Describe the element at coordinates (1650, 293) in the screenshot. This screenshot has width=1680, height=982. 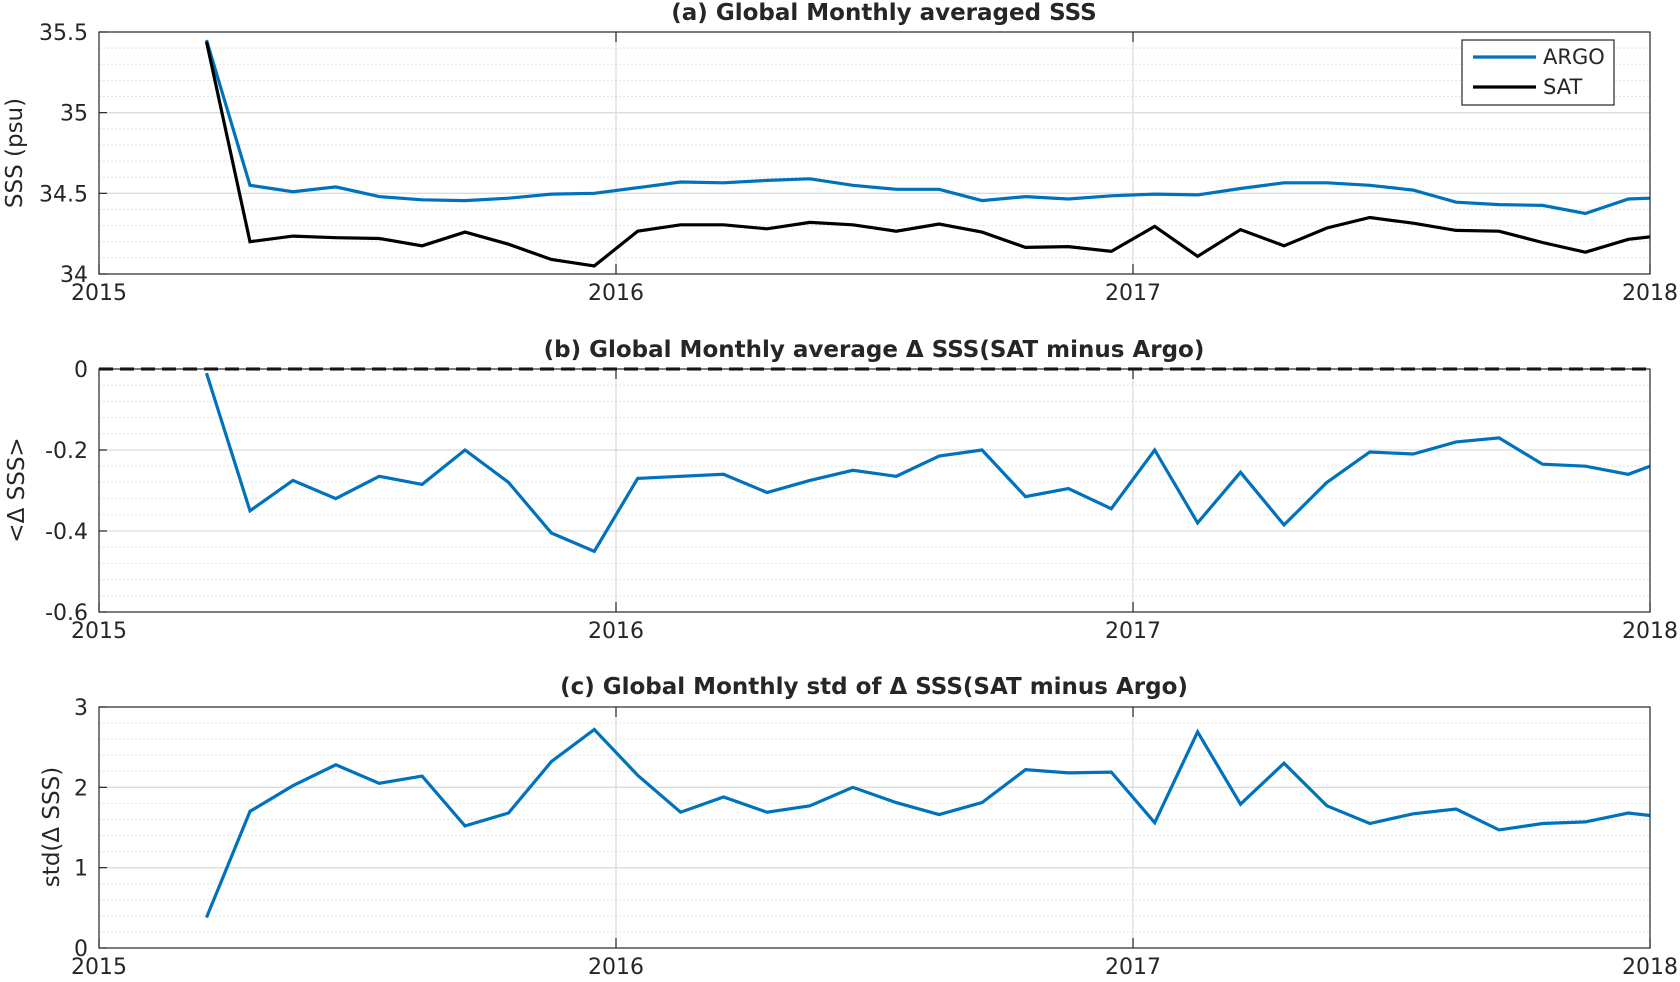
I see `panel-a-xtick-label: 2018` at that location.